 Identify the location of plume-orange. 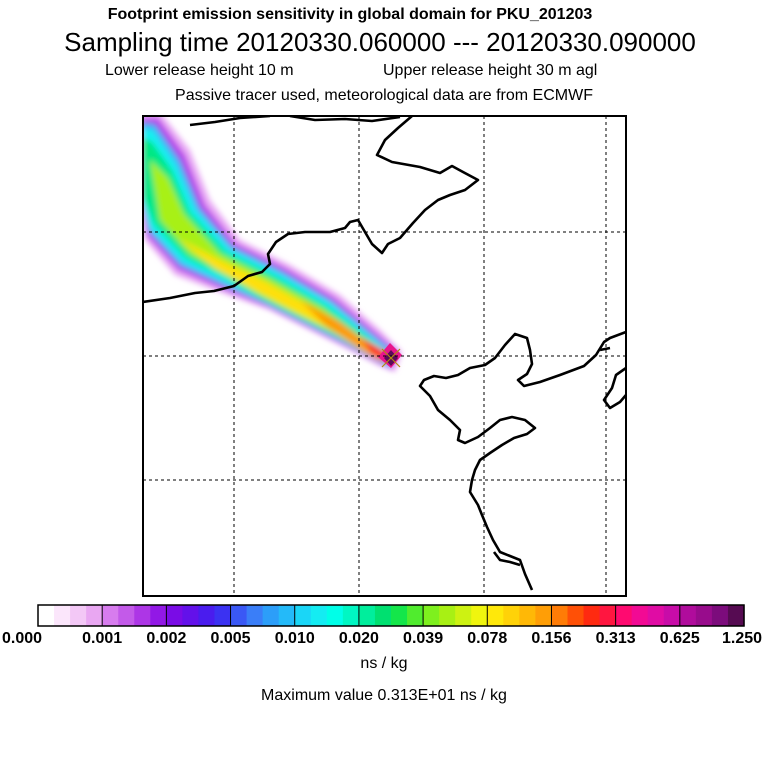
(342, 329).